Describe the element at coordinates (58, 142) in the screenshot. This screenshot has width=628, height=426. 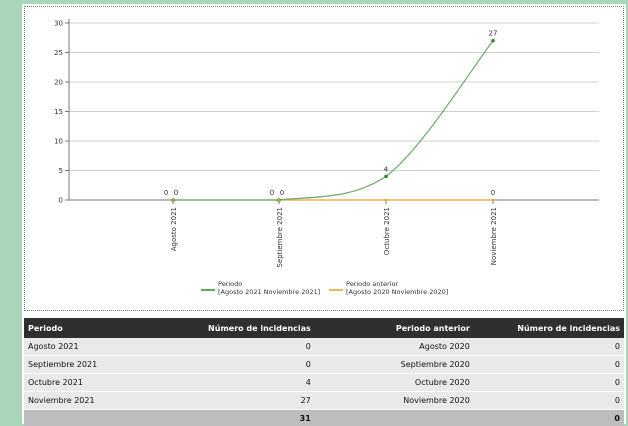
I see `y-tick-label: 10` at that location.